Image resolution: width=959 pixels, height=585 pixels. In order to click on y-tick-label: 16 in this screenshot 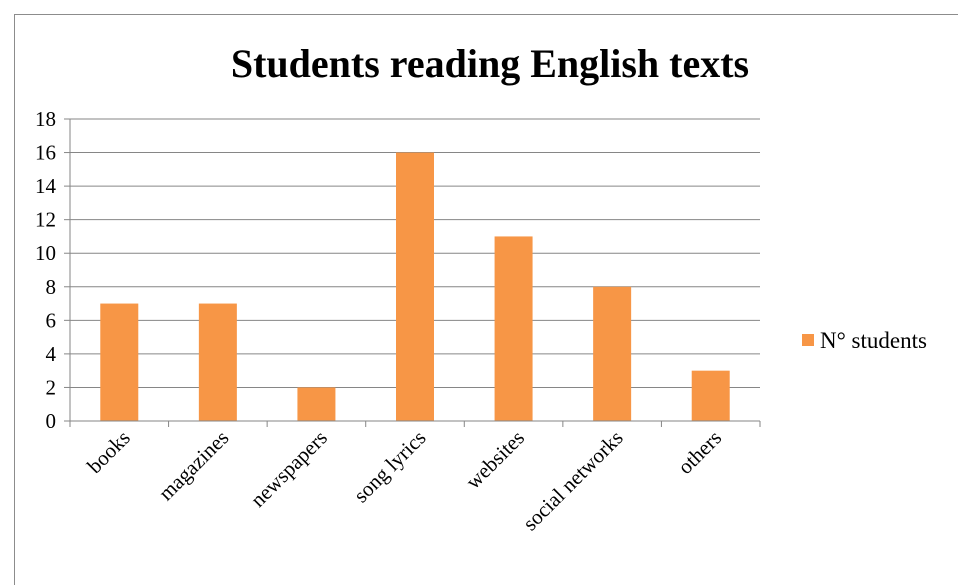, I will do `click(45, 153)`.